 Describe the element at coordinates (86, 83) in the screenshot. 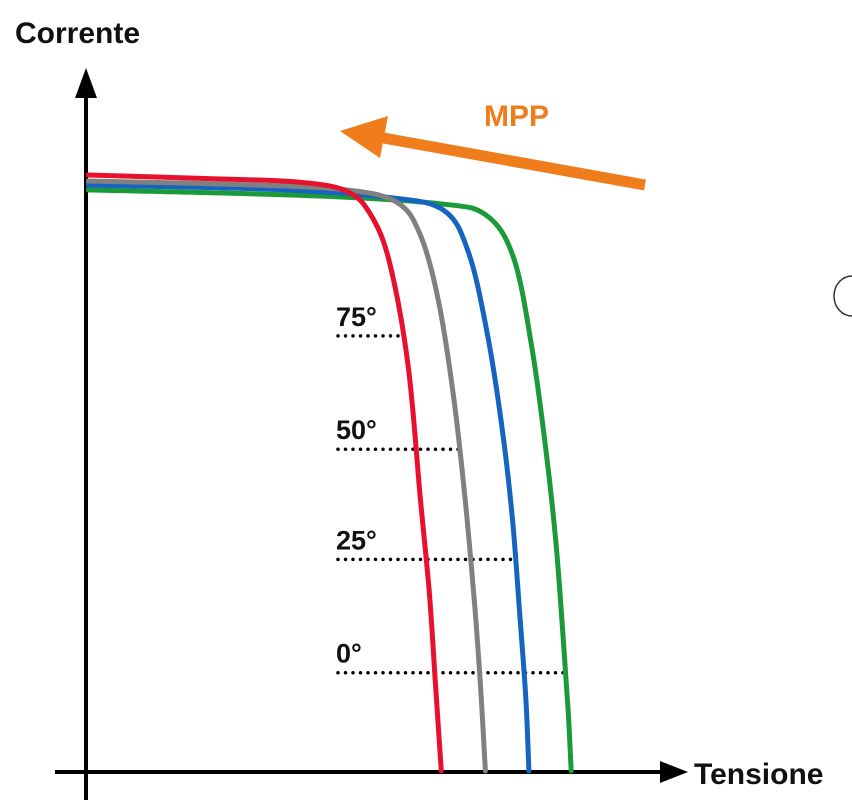

I see `y-axis-arrow` at that location.